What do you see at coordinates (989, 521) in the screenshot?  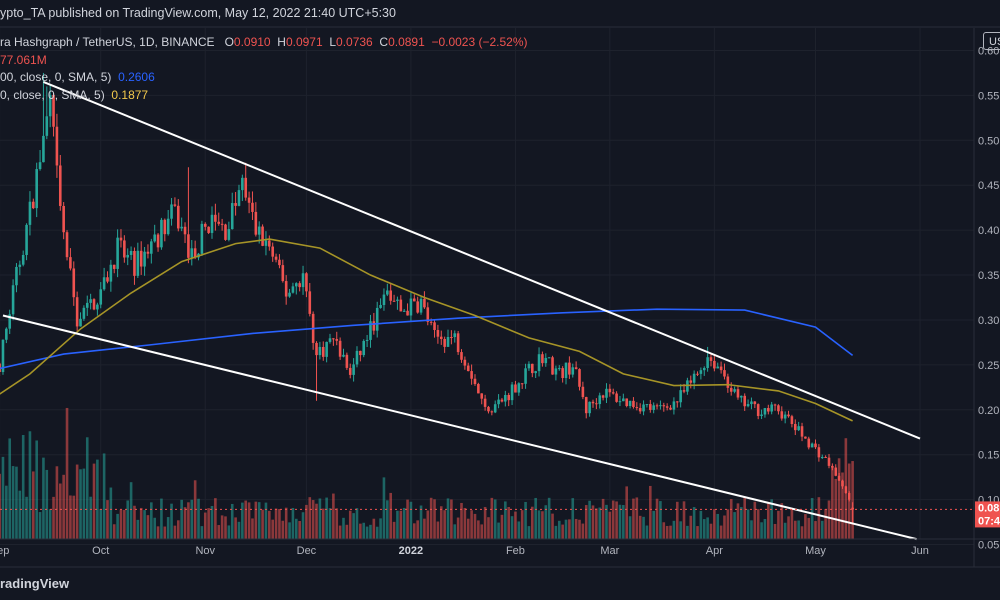 I see `countdown-text: 07:4` at bounding box center [989, 521].